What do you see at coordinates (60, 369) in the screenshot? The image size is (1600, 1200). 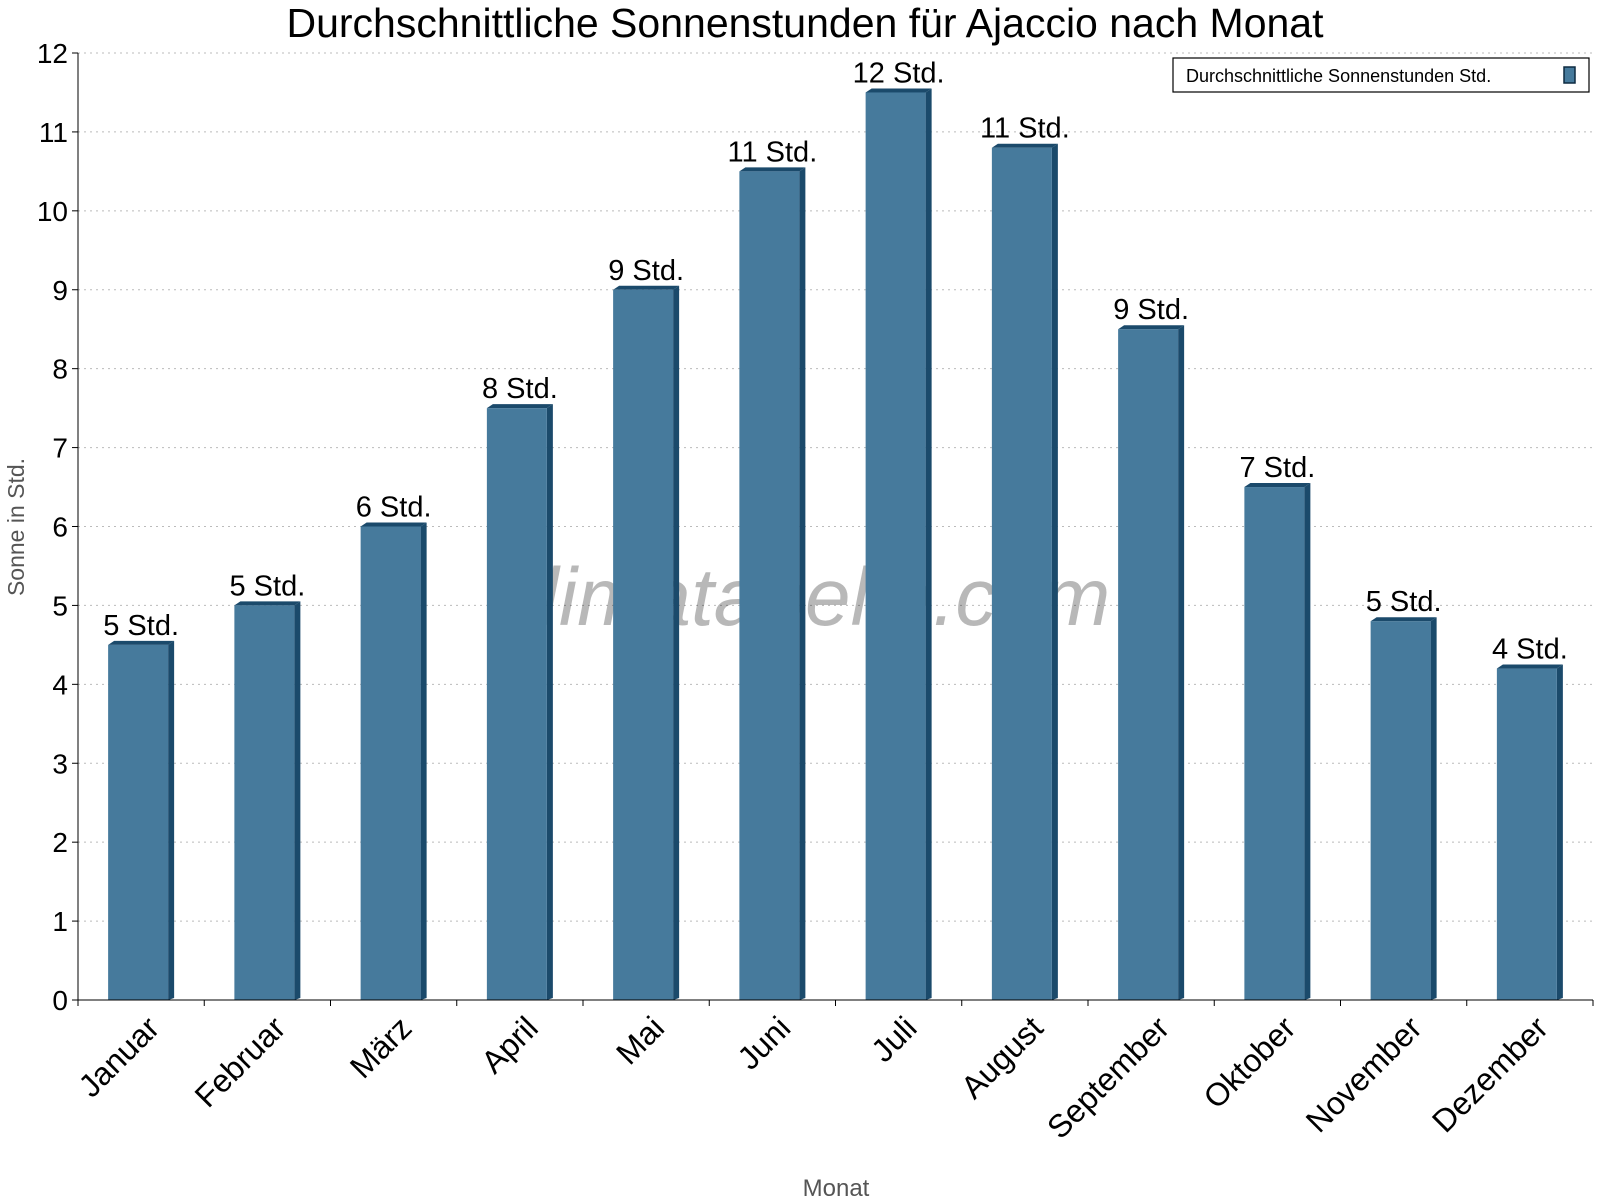 I see `y-tick-label: 8` at bounding box center [60, 369].